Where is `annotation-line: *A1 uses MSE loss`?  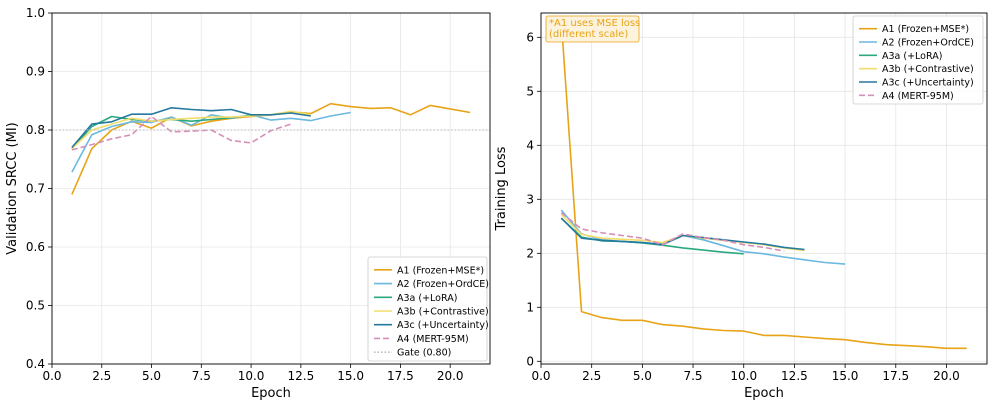 annotation-line: *A1 uses MSE loss is located at coordinates (594, 23).